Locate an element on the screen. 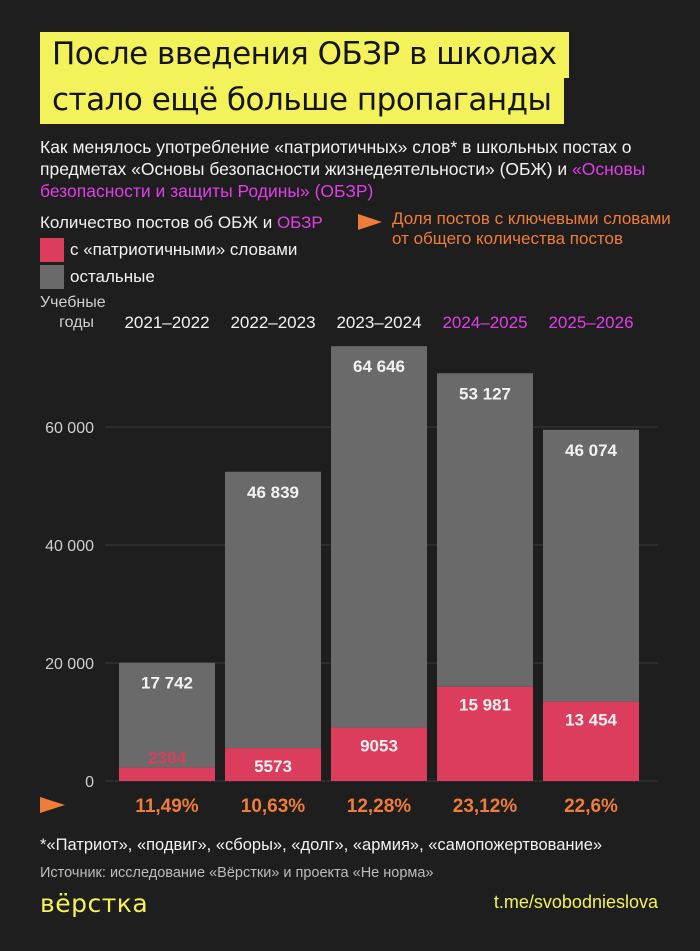 The height and width of the screenshot is (951, 700). share-triangle-icon is located at coordinates (52, 805).